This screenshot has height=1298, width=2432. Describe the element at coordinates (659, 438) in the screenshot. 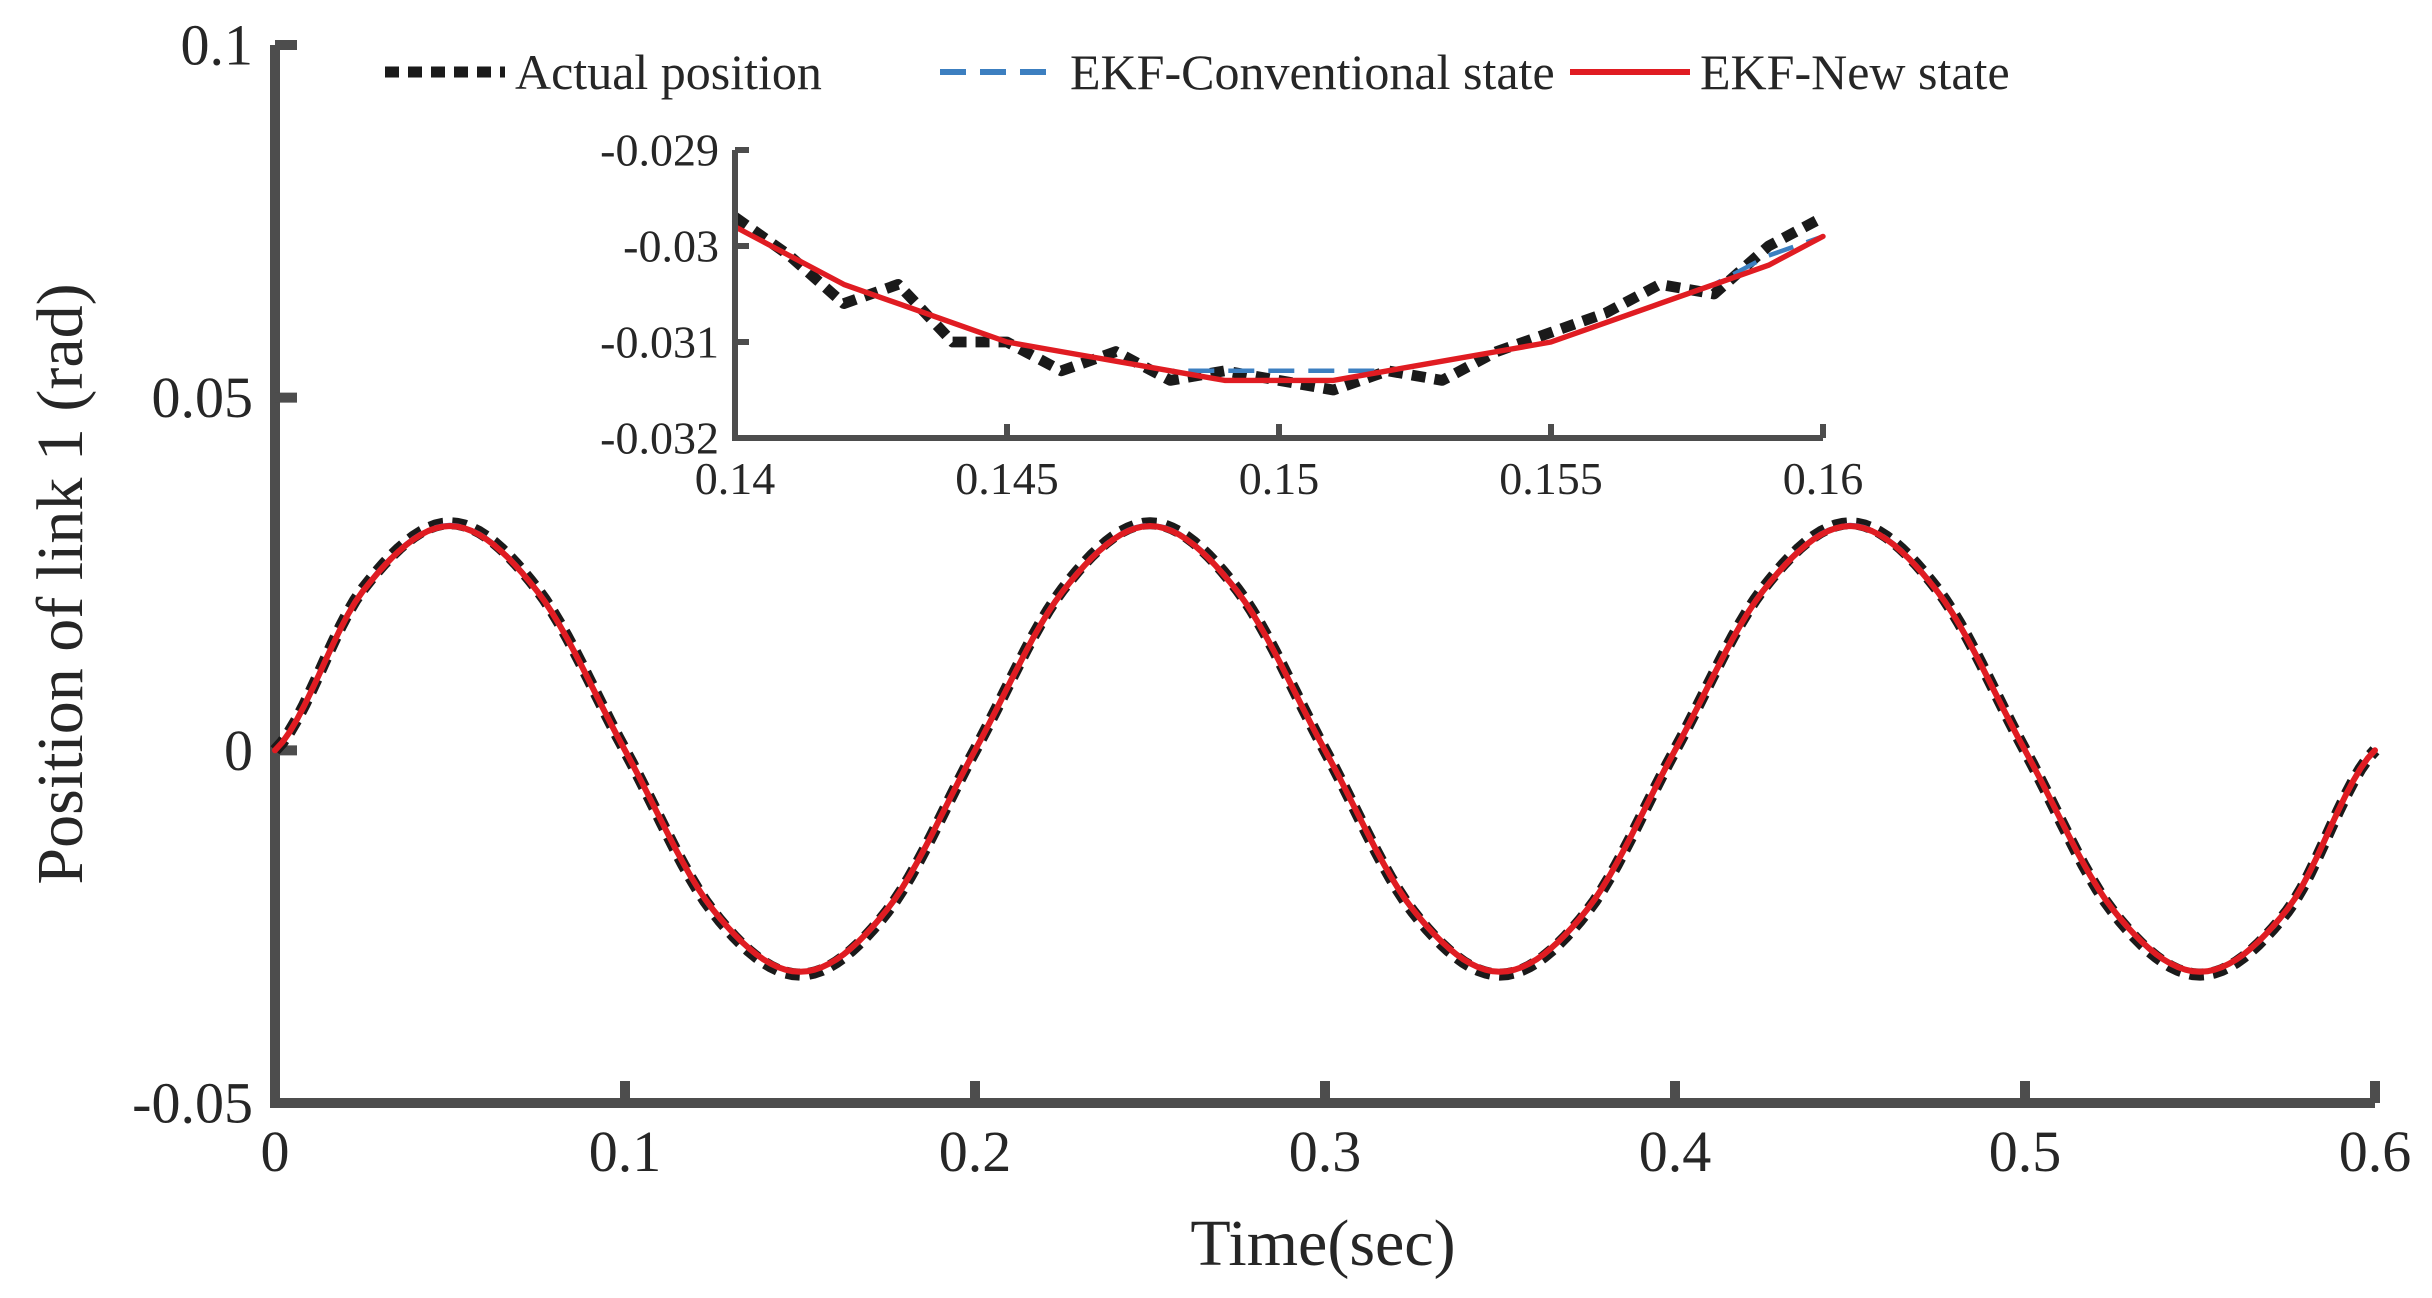

I see `inset-y-tick-label: -0.032` at that location.